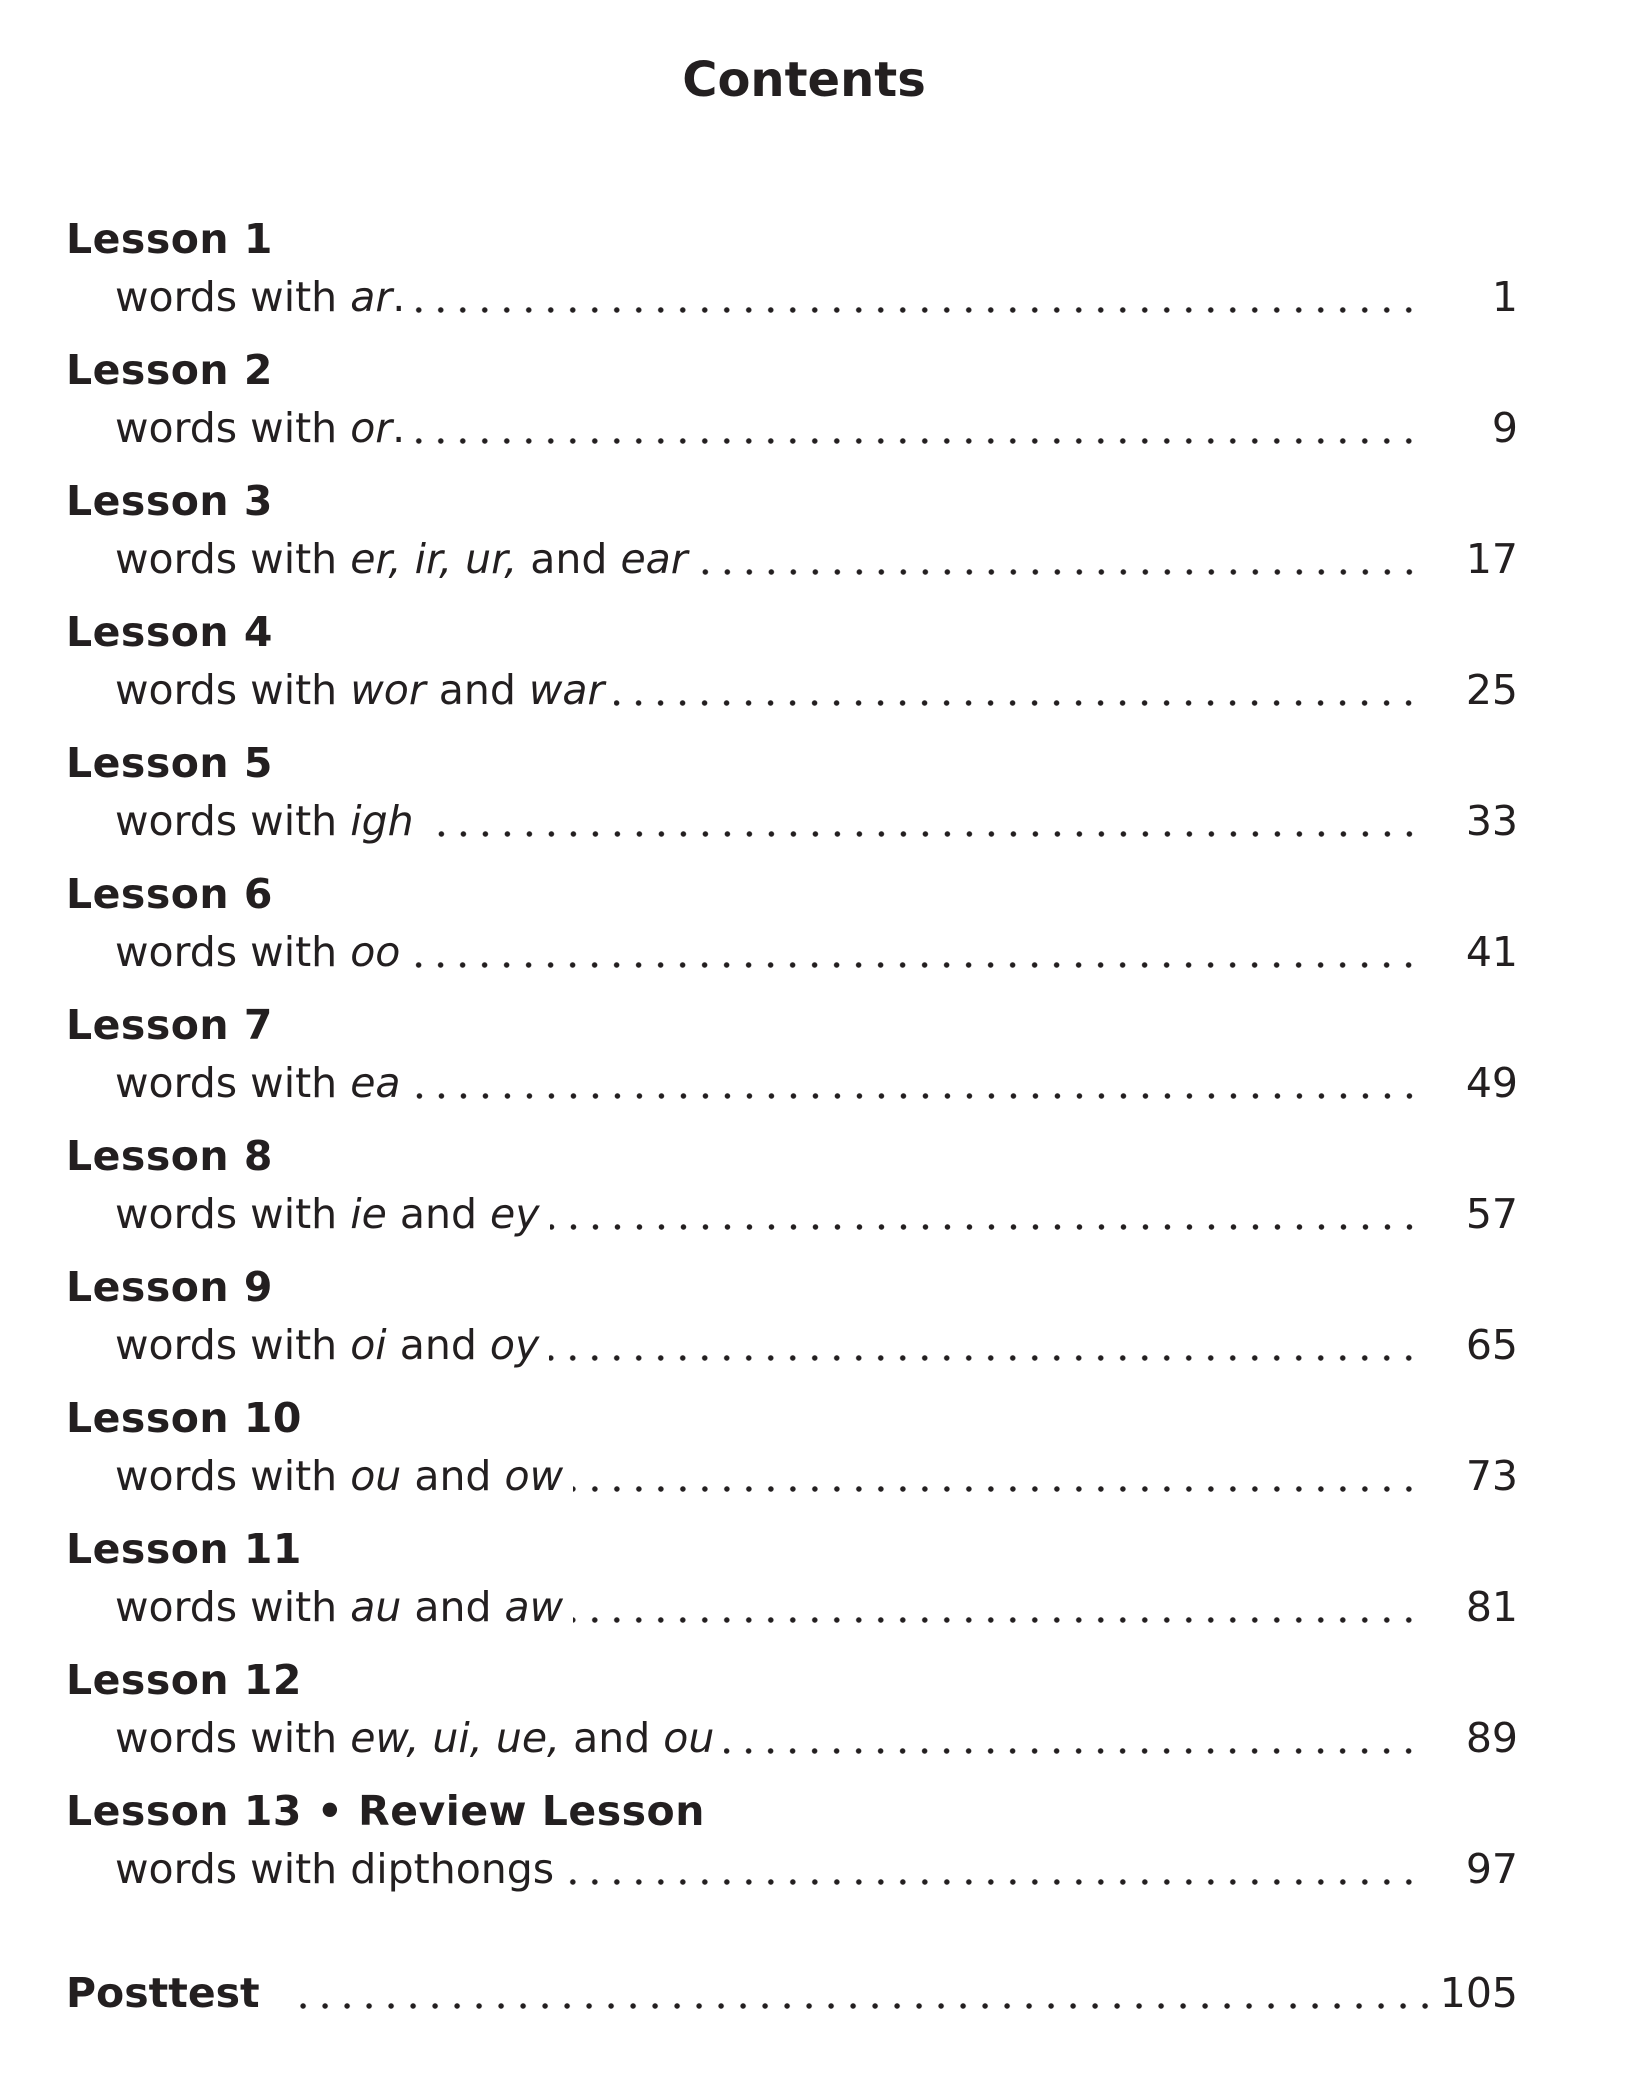 The width and height of the screenshot is (1638, 2082). What do you see at coordinates (169, 1156) in the screenshot?
I see `lesson-heading: Lesson 8` at bounding box center [169, 1156].